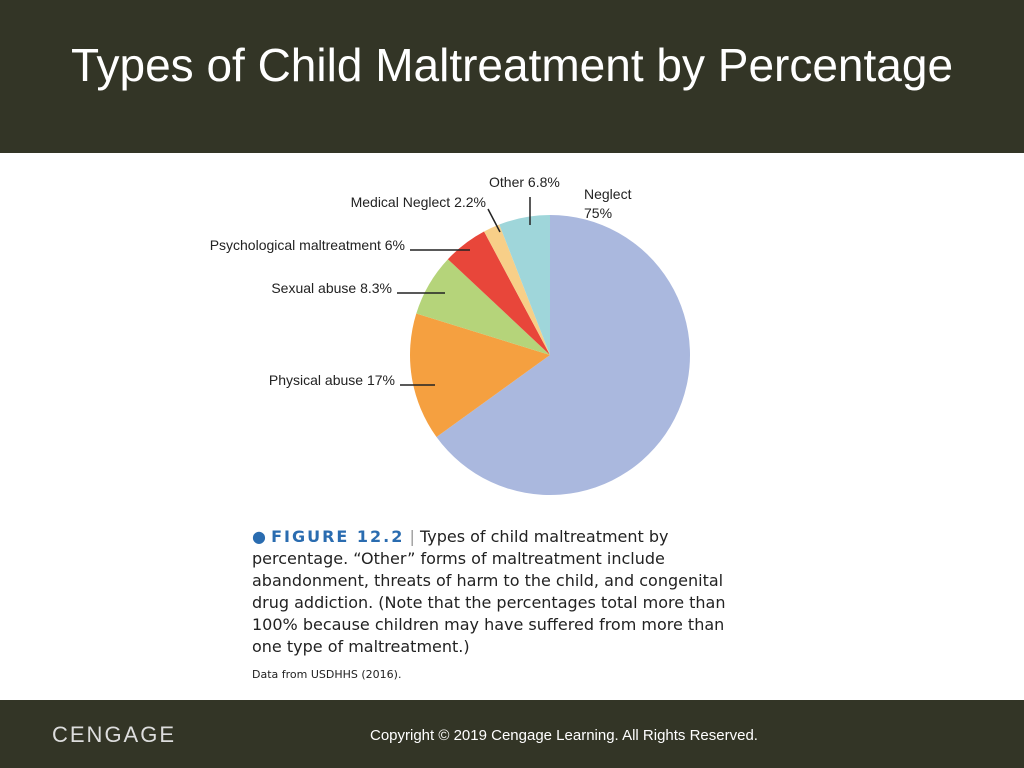  Describe the element at coordinates (338, 536) in the screenshot. I see `figure-number: FIGURE 12.2` at that location.